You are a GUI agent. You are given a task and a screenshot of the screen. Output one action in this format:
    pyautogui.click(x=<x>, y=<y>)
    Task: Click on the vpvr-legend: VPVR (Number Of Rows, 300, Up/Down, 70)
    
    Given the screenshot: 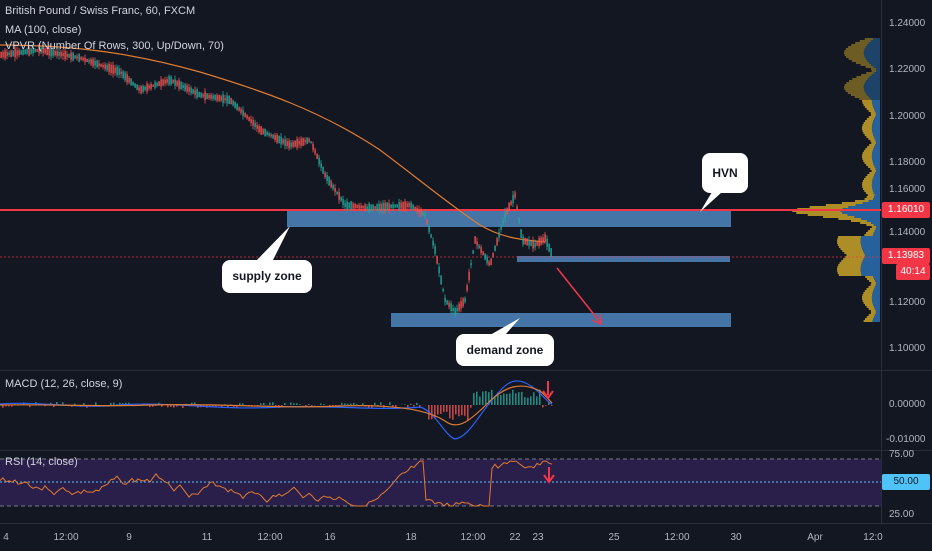 What is the action you would take?
    pyautogui.click(x=114, y=46)
    